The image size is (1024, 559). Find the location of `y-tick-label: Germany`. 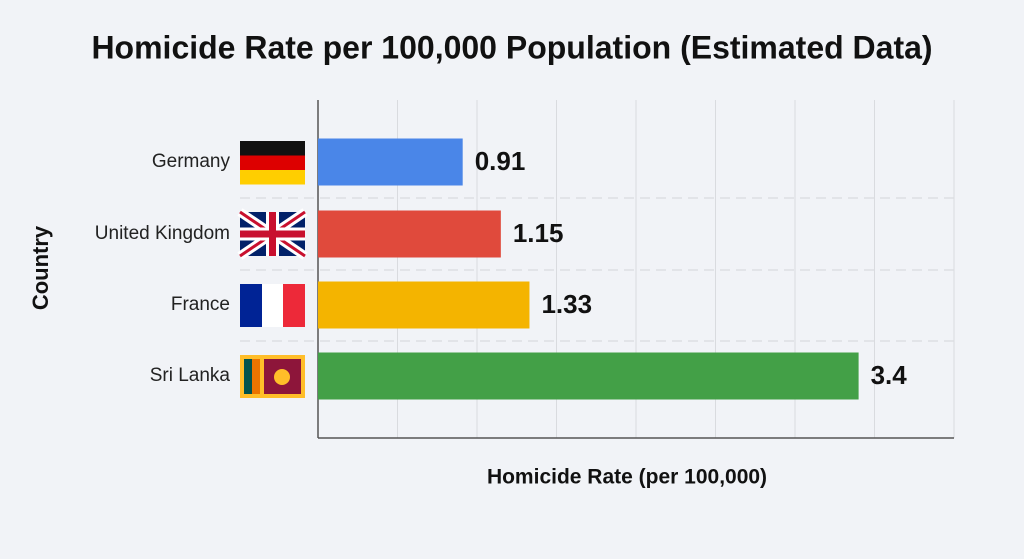

y-tick-label: Germany is located at coordinates (191, 161).